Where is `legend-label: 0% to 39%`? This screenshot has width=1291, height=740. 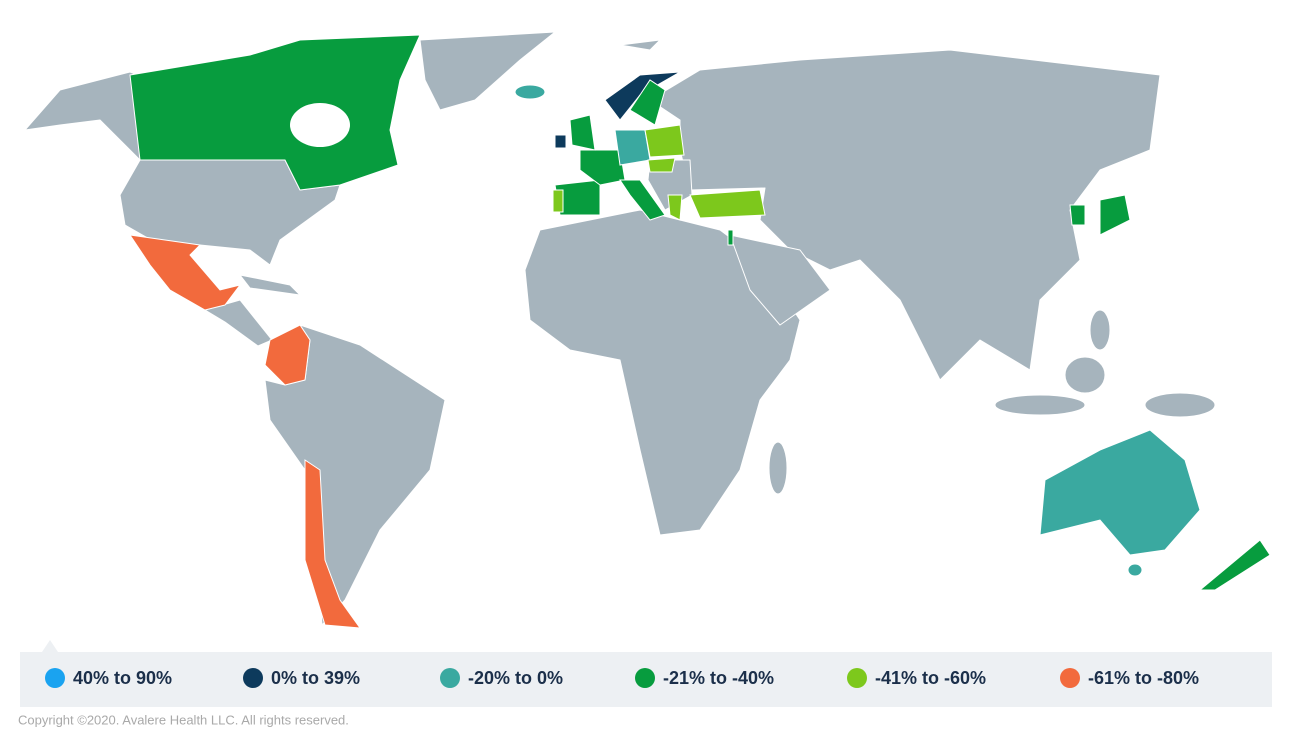
legend-label: 0% to 39% is located at coordinates (315, 678).